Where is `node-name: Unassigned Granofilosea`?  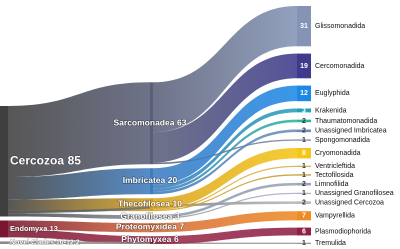
node-name: Unassigned Granofilosea is located at coordinates (354, 193).